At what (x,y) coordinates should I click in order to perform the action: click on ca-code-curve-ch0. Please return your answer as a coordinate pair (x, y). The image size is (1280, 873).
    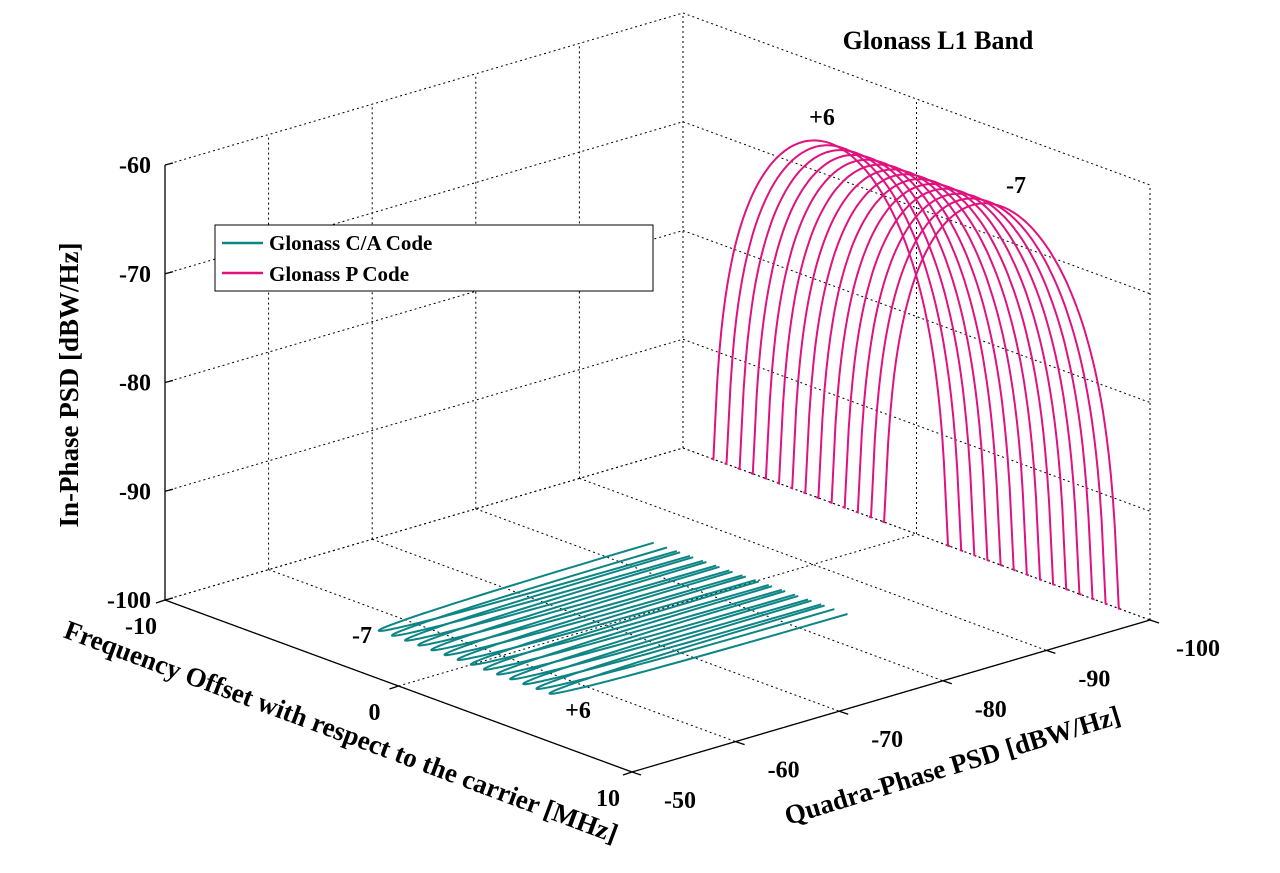
    Looking at the image, I should click on (619, 620).